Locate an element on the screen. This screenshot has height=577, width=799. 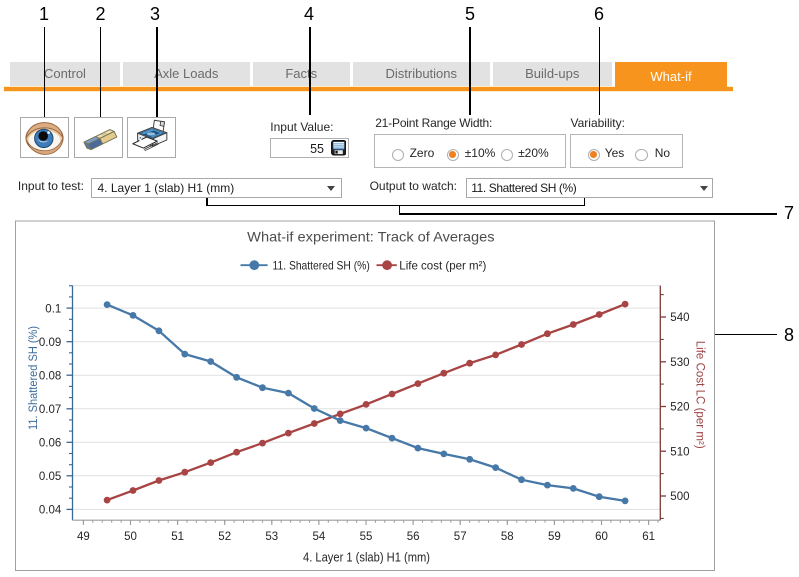
svg-text: 55 is located at coordinates (366, 537).